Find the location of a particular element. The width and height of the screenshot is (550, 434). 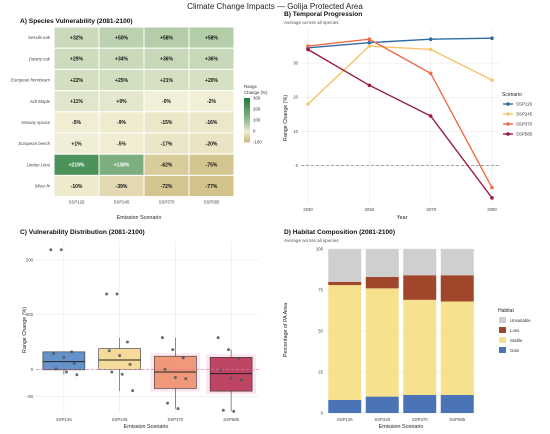

legend-label: SSP585 is located at coordinates (524, 134).